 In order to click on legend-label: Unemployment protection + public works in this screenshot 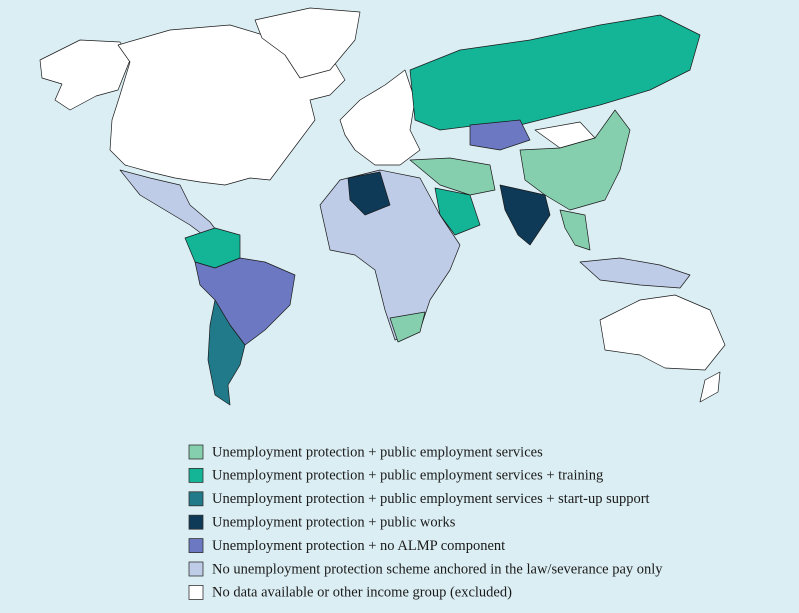, I will do `click(334, 523)`.